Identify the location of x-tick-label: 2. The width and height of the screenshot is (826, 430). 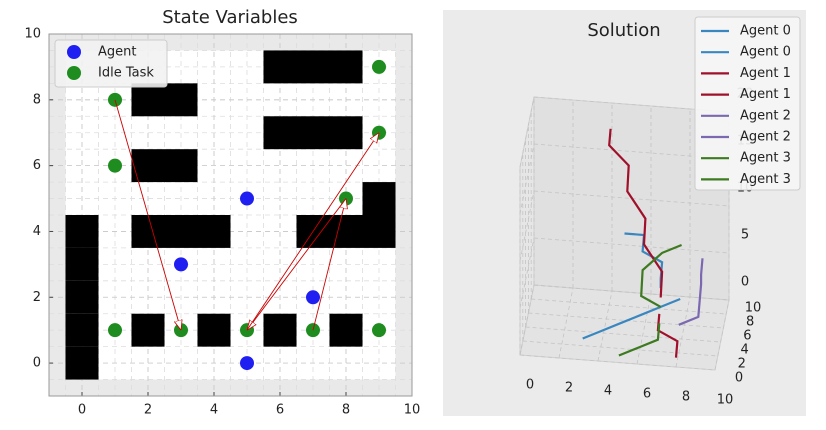
(148, 410).